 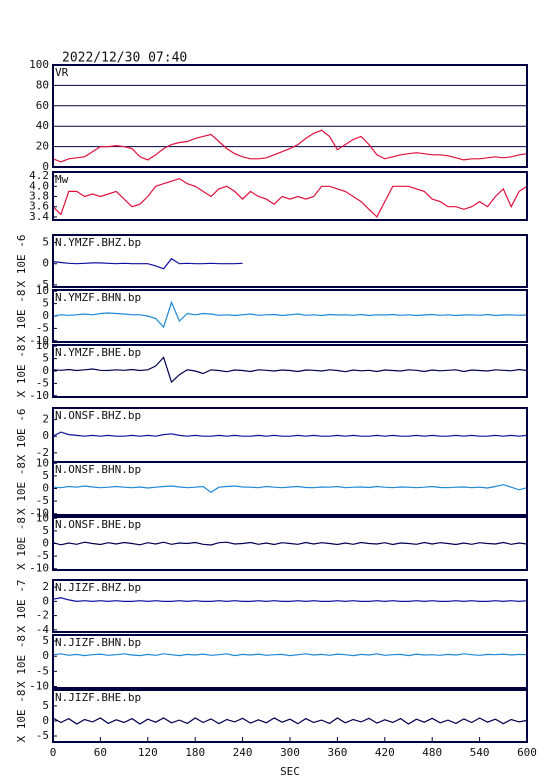 What do you see at coordinates (527, 752) in the screenshot?
I see `x-tick-label: 600` at bounding box center [527, 752].